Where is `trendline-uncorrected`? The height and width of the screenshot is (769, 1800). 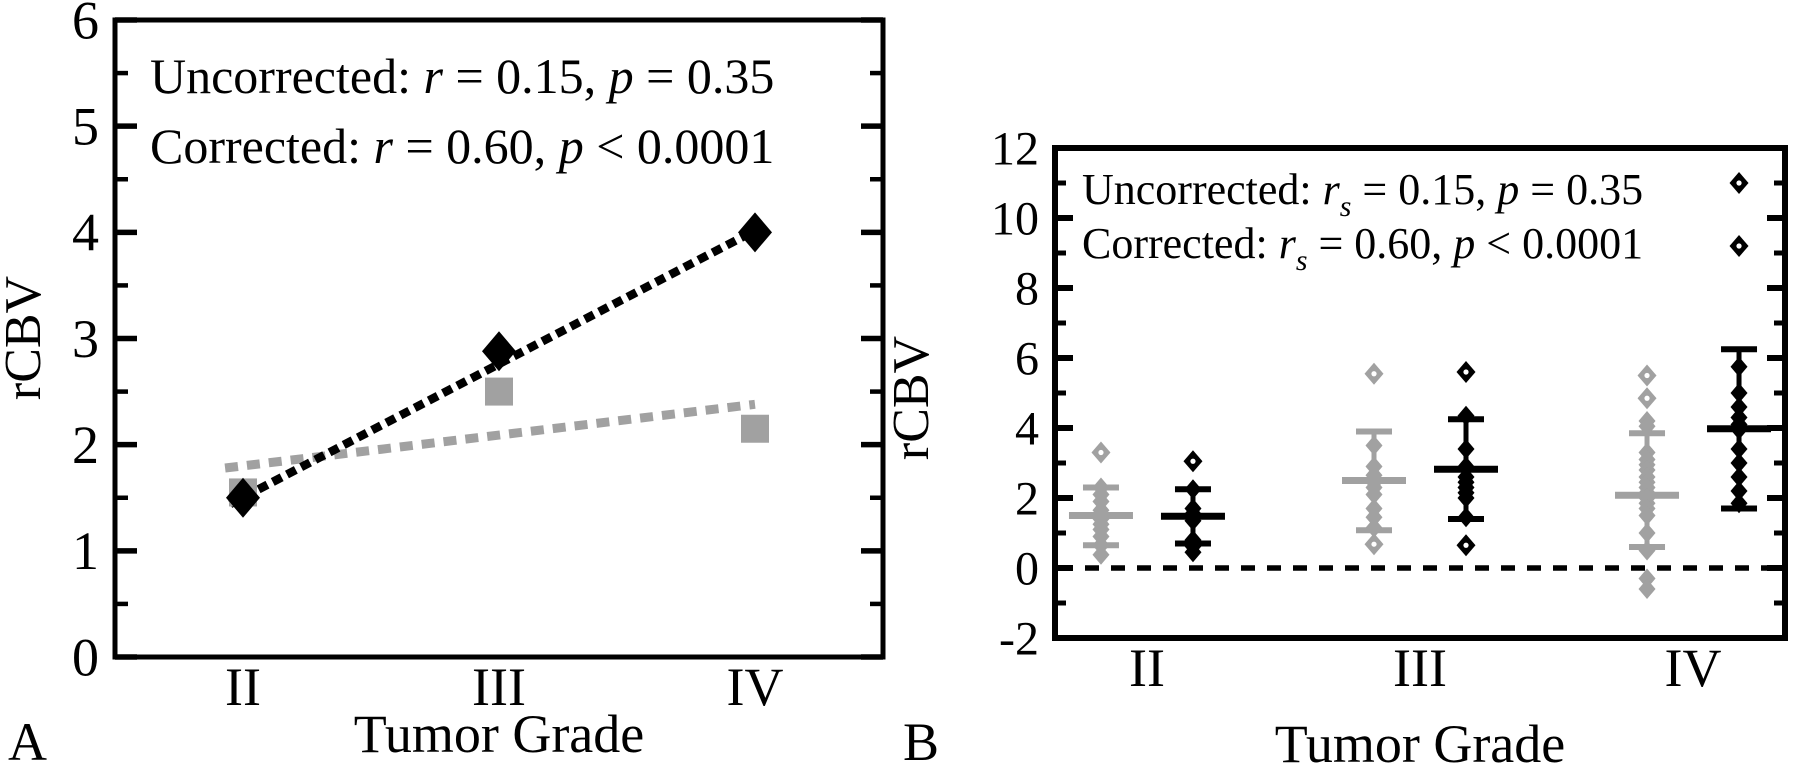
trendline-uncorrected is located at coordinates (490, 436).